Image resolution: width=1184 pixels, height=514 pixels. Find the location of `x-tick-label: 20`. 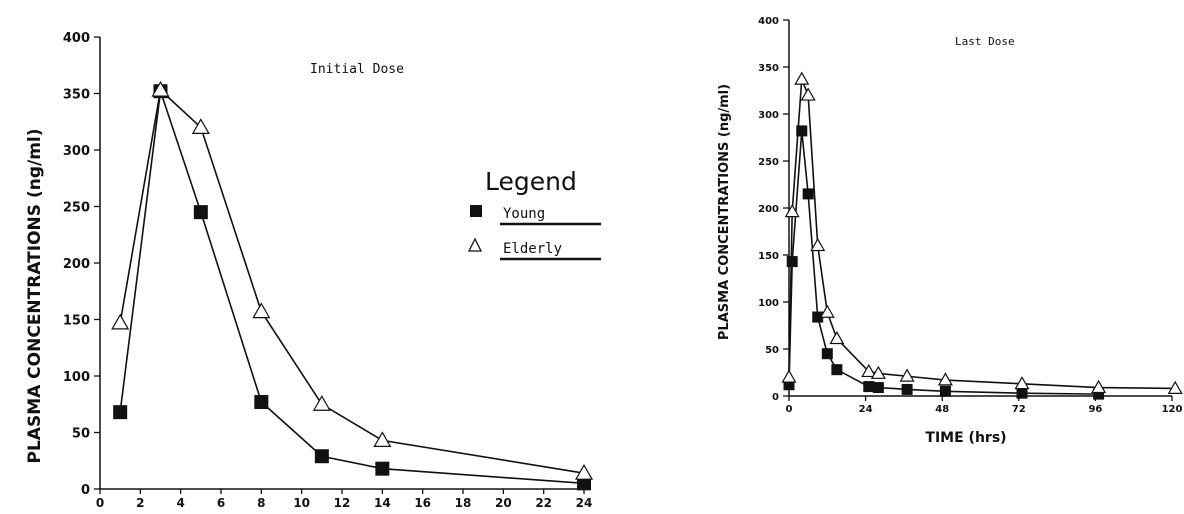

x-tick-label: 20 is located at coordinates (503, 503).